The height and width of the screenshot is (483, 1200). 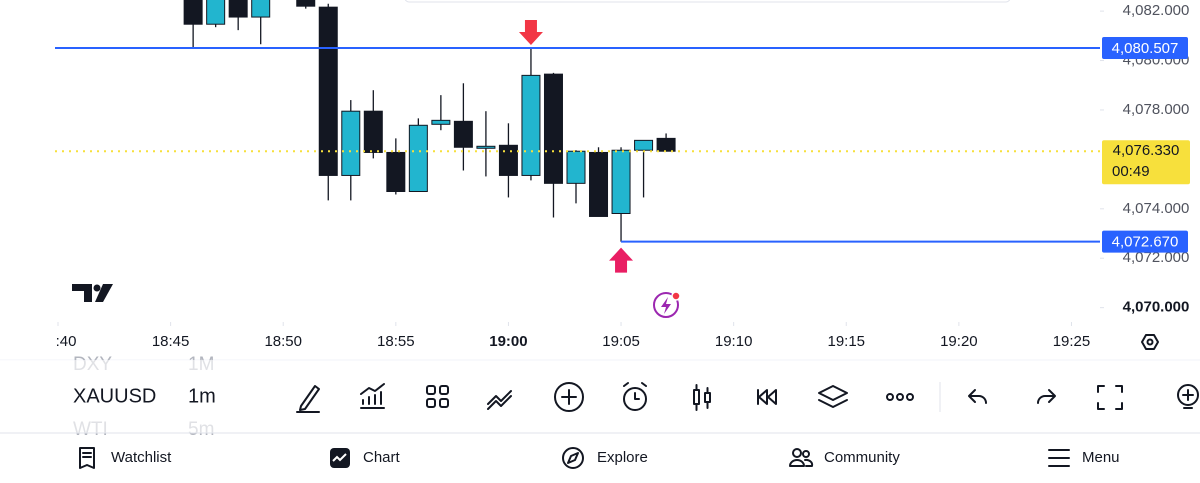 What do you see at coordinates (977, 396) in the screenshot?
I see `undo` at bounding box center [977, 396].